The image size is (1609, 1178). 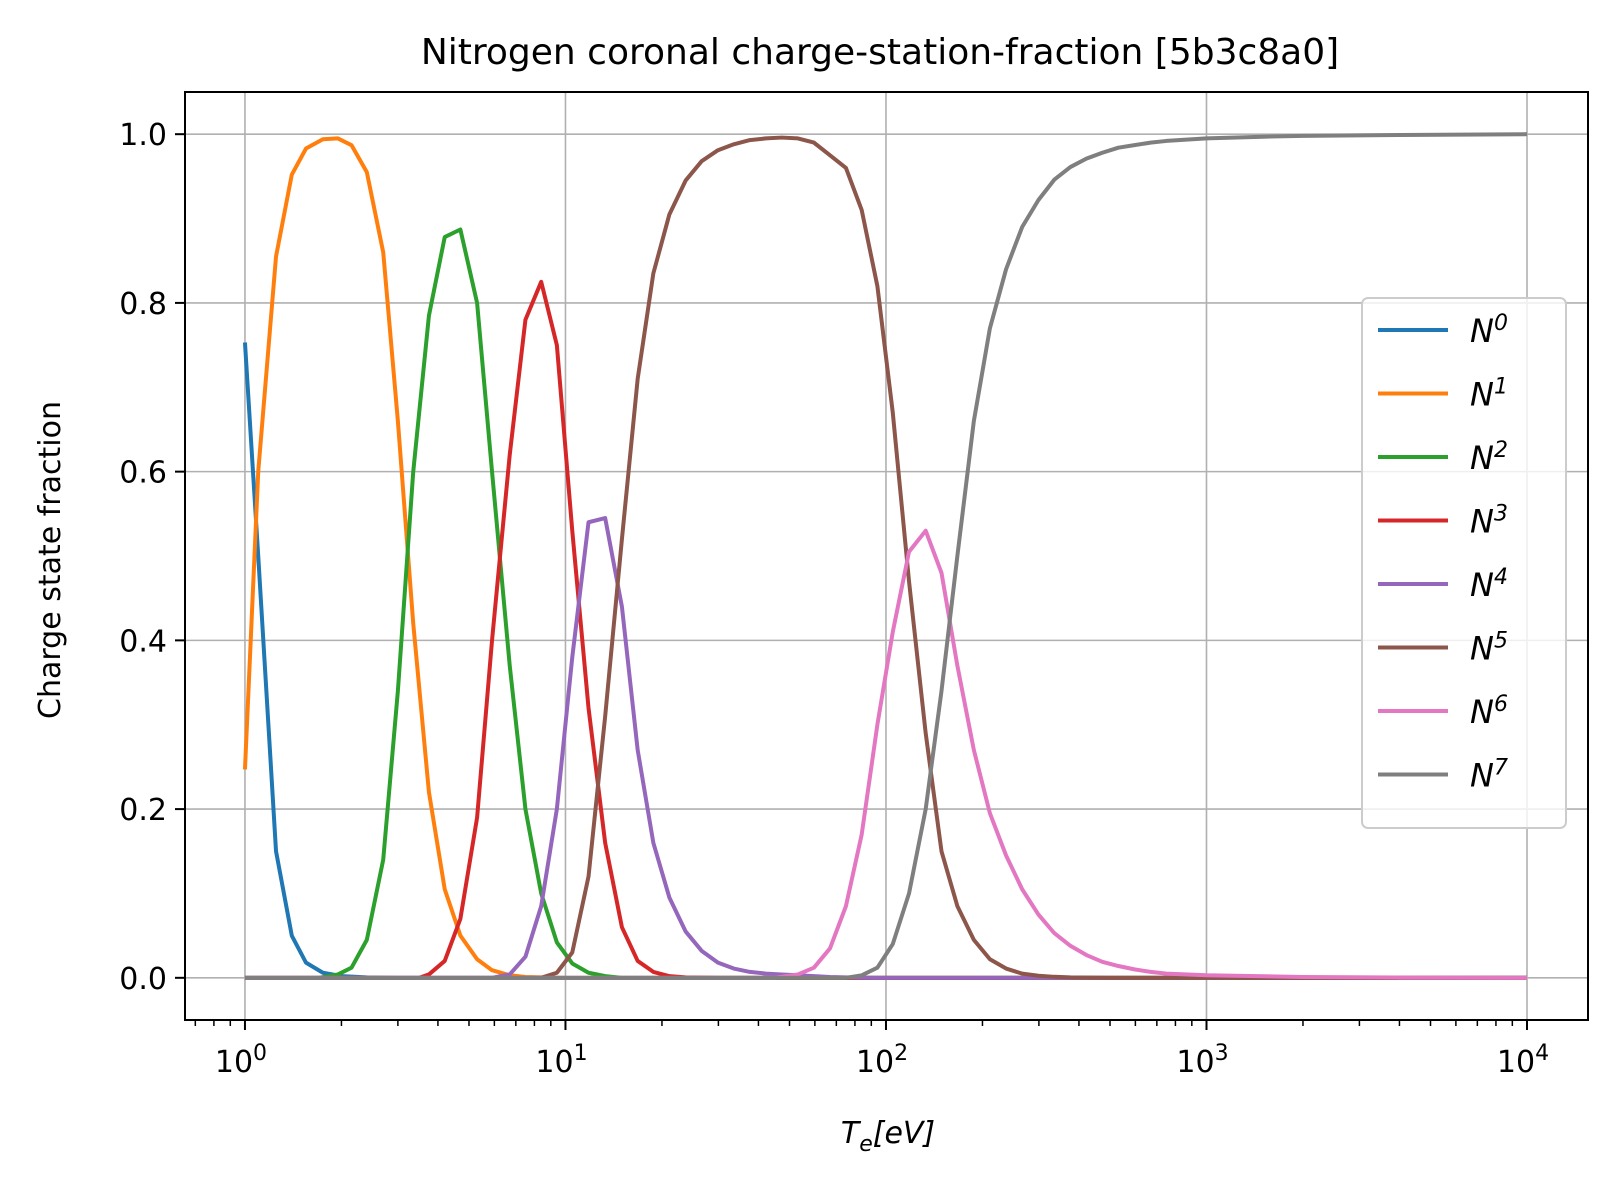 What do you see at coordinates (1489, 711) in the screenshot?
I see `legend-label-6: N6` at bounding box center [1489, 711].